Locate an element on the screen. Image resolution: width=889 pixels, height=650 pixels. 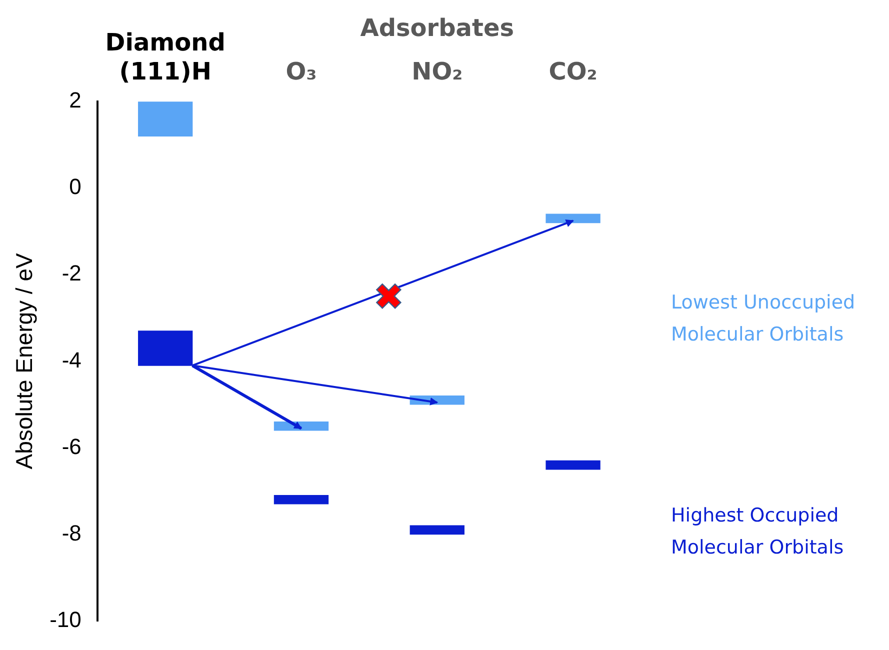
y-tick-label: -8 is located at coordinates (72, 533).